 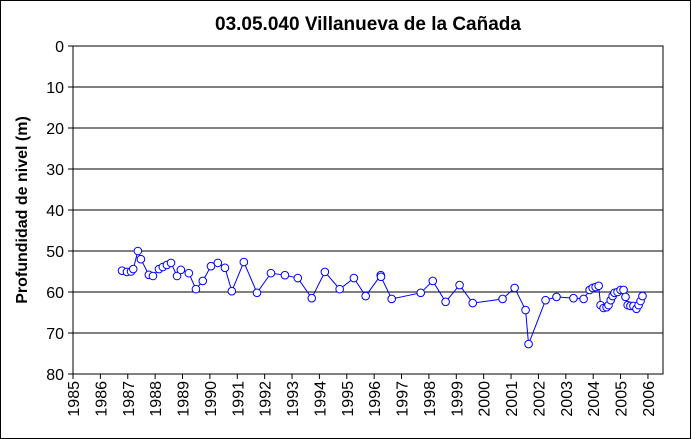 What do you see at coordinates (375, 399) in the screenshot?
I see `x-tick-label: 1996` at bounding box center [375, 399].